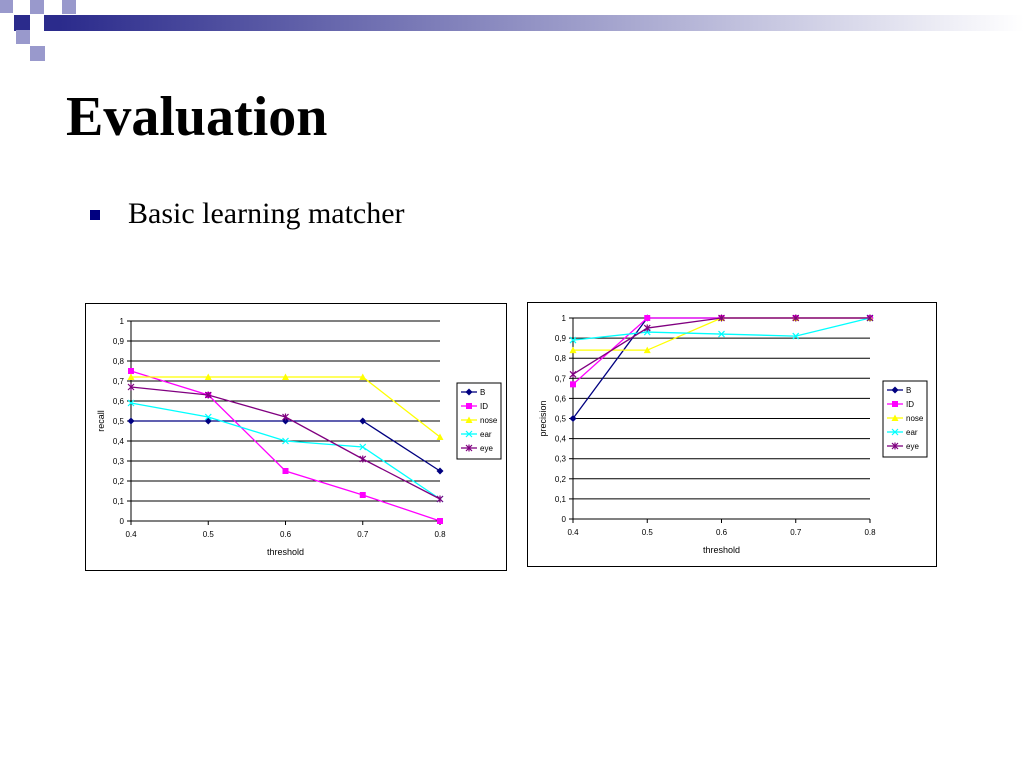 This screenshot has height=768, width=1024. I want to click on precision-y-axis-title: precision, so click(543, 418).